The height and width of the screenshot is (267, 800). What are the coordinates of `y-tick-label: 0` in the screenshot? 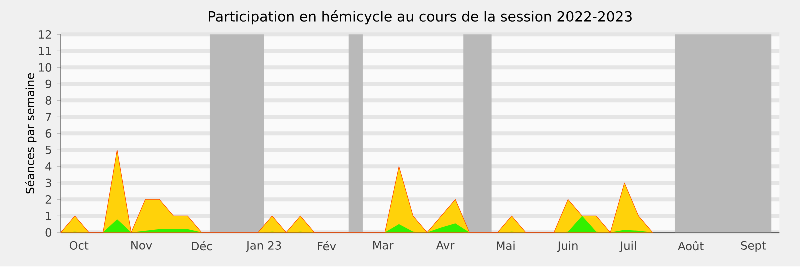 It's located at (49, 233).